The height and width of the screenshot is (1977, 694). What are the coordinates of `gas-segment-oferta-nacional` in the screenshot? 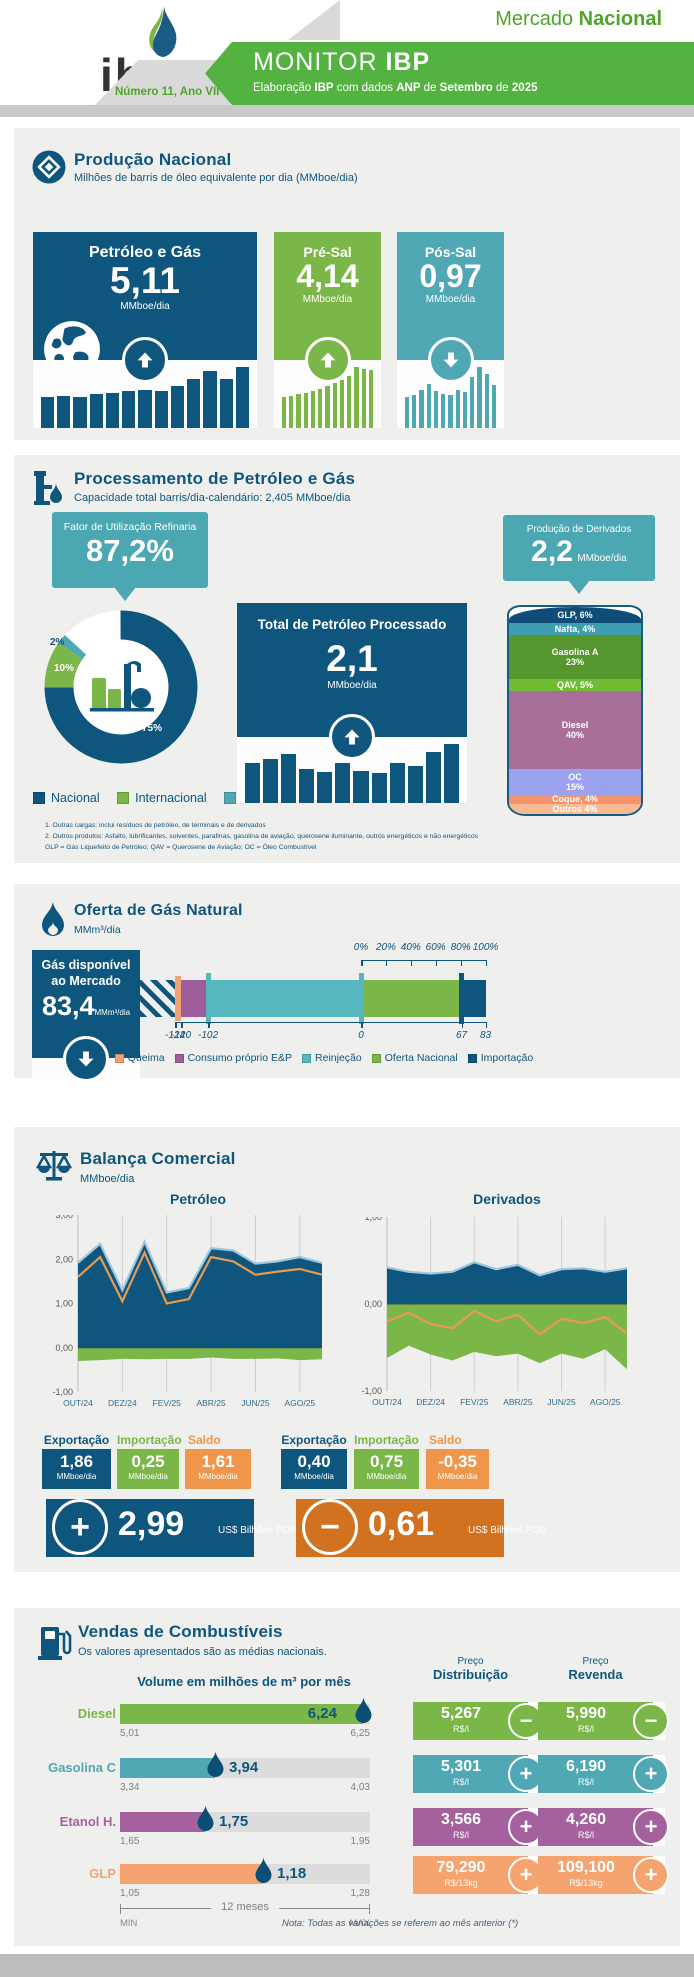 It's located at (411, 998).